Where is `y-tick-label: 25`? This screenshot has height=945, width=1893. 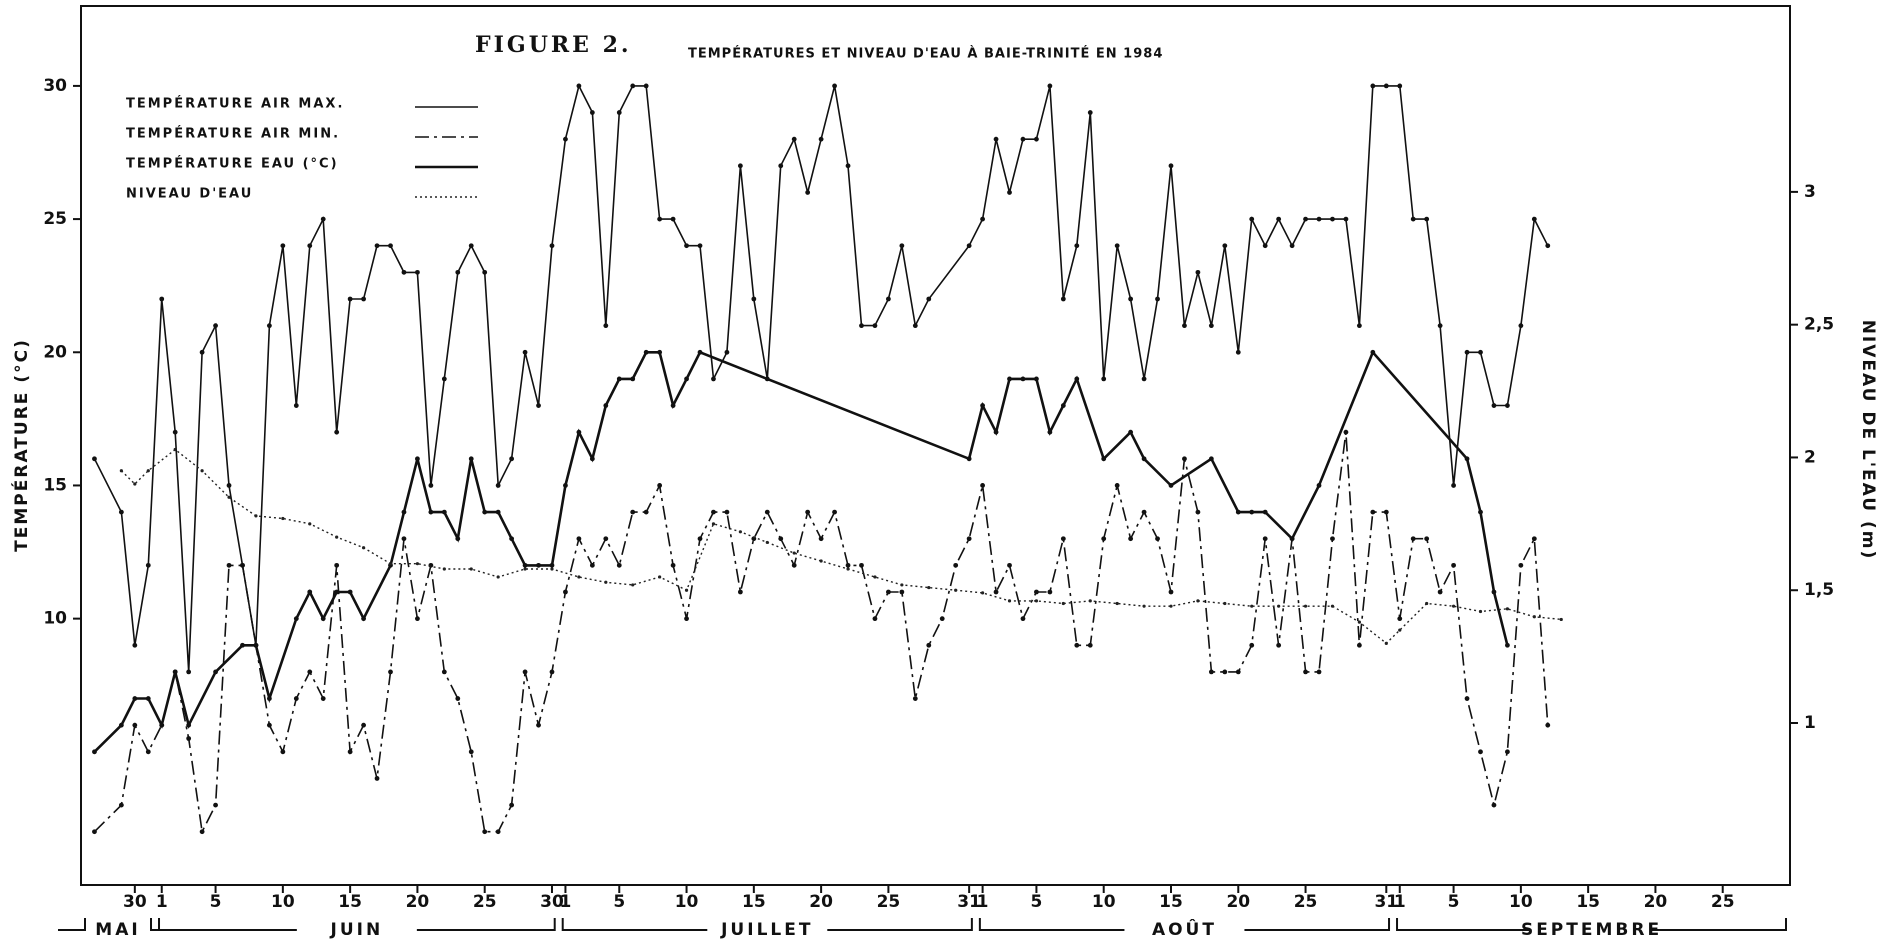 y-tick-label: 25 is located at coordinates (55, 219).